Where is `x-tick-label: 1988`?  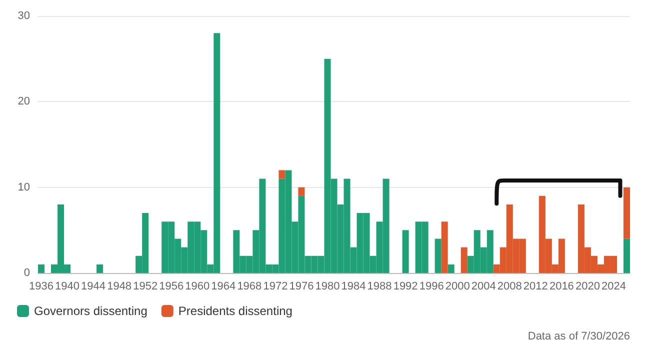
x-tick-label: 1988 is located at coordinates (379, 286).